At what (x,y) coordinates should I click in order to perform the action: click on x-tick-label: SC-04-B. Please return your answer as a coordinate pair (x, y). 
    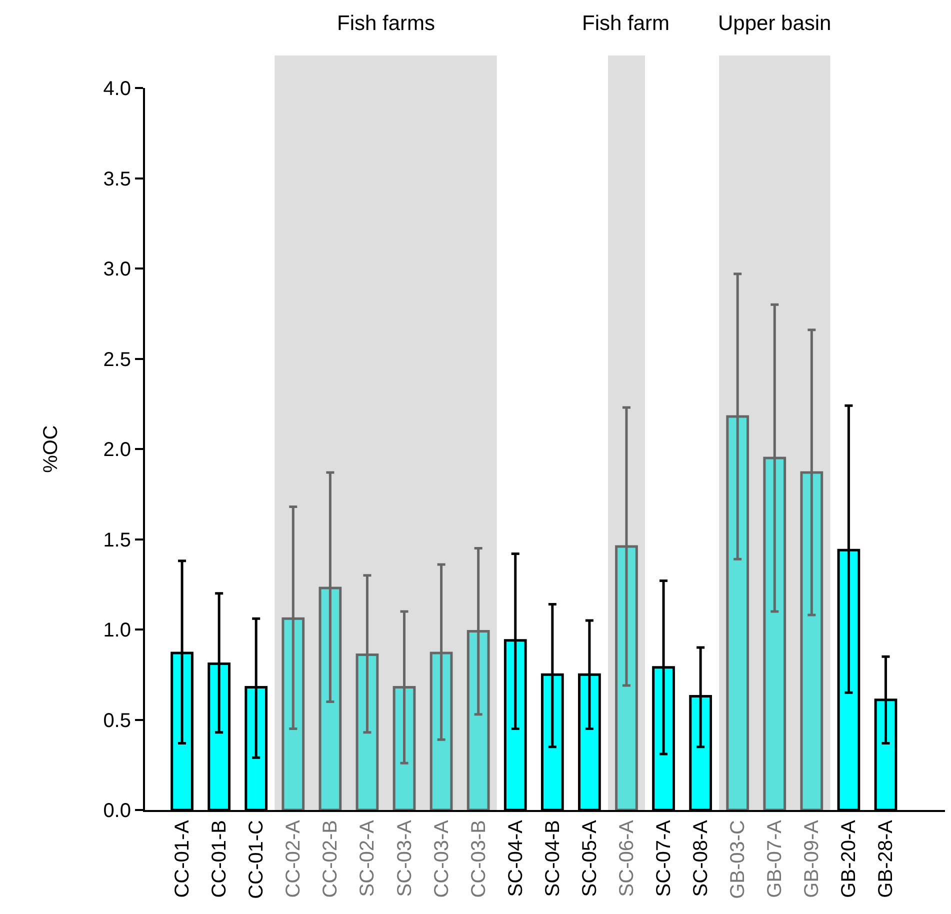
    Looking at the image, I should click on (553, 858).